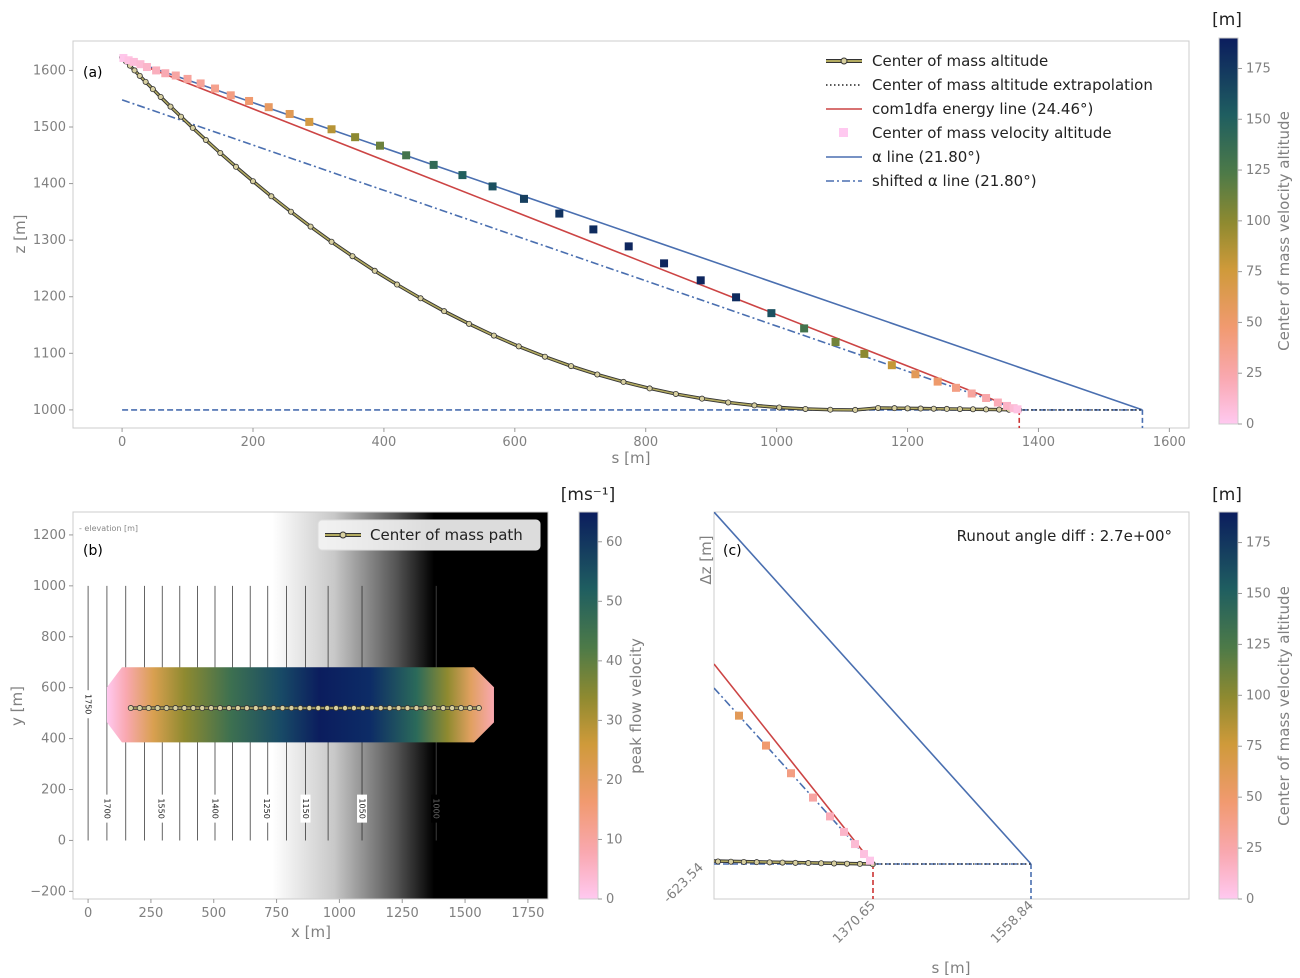 The image size is (1300, 978). I want to click on panel-a-y-ticks: 1000 1100 1200 1300 1400 1500 1600, so click(53, 240).